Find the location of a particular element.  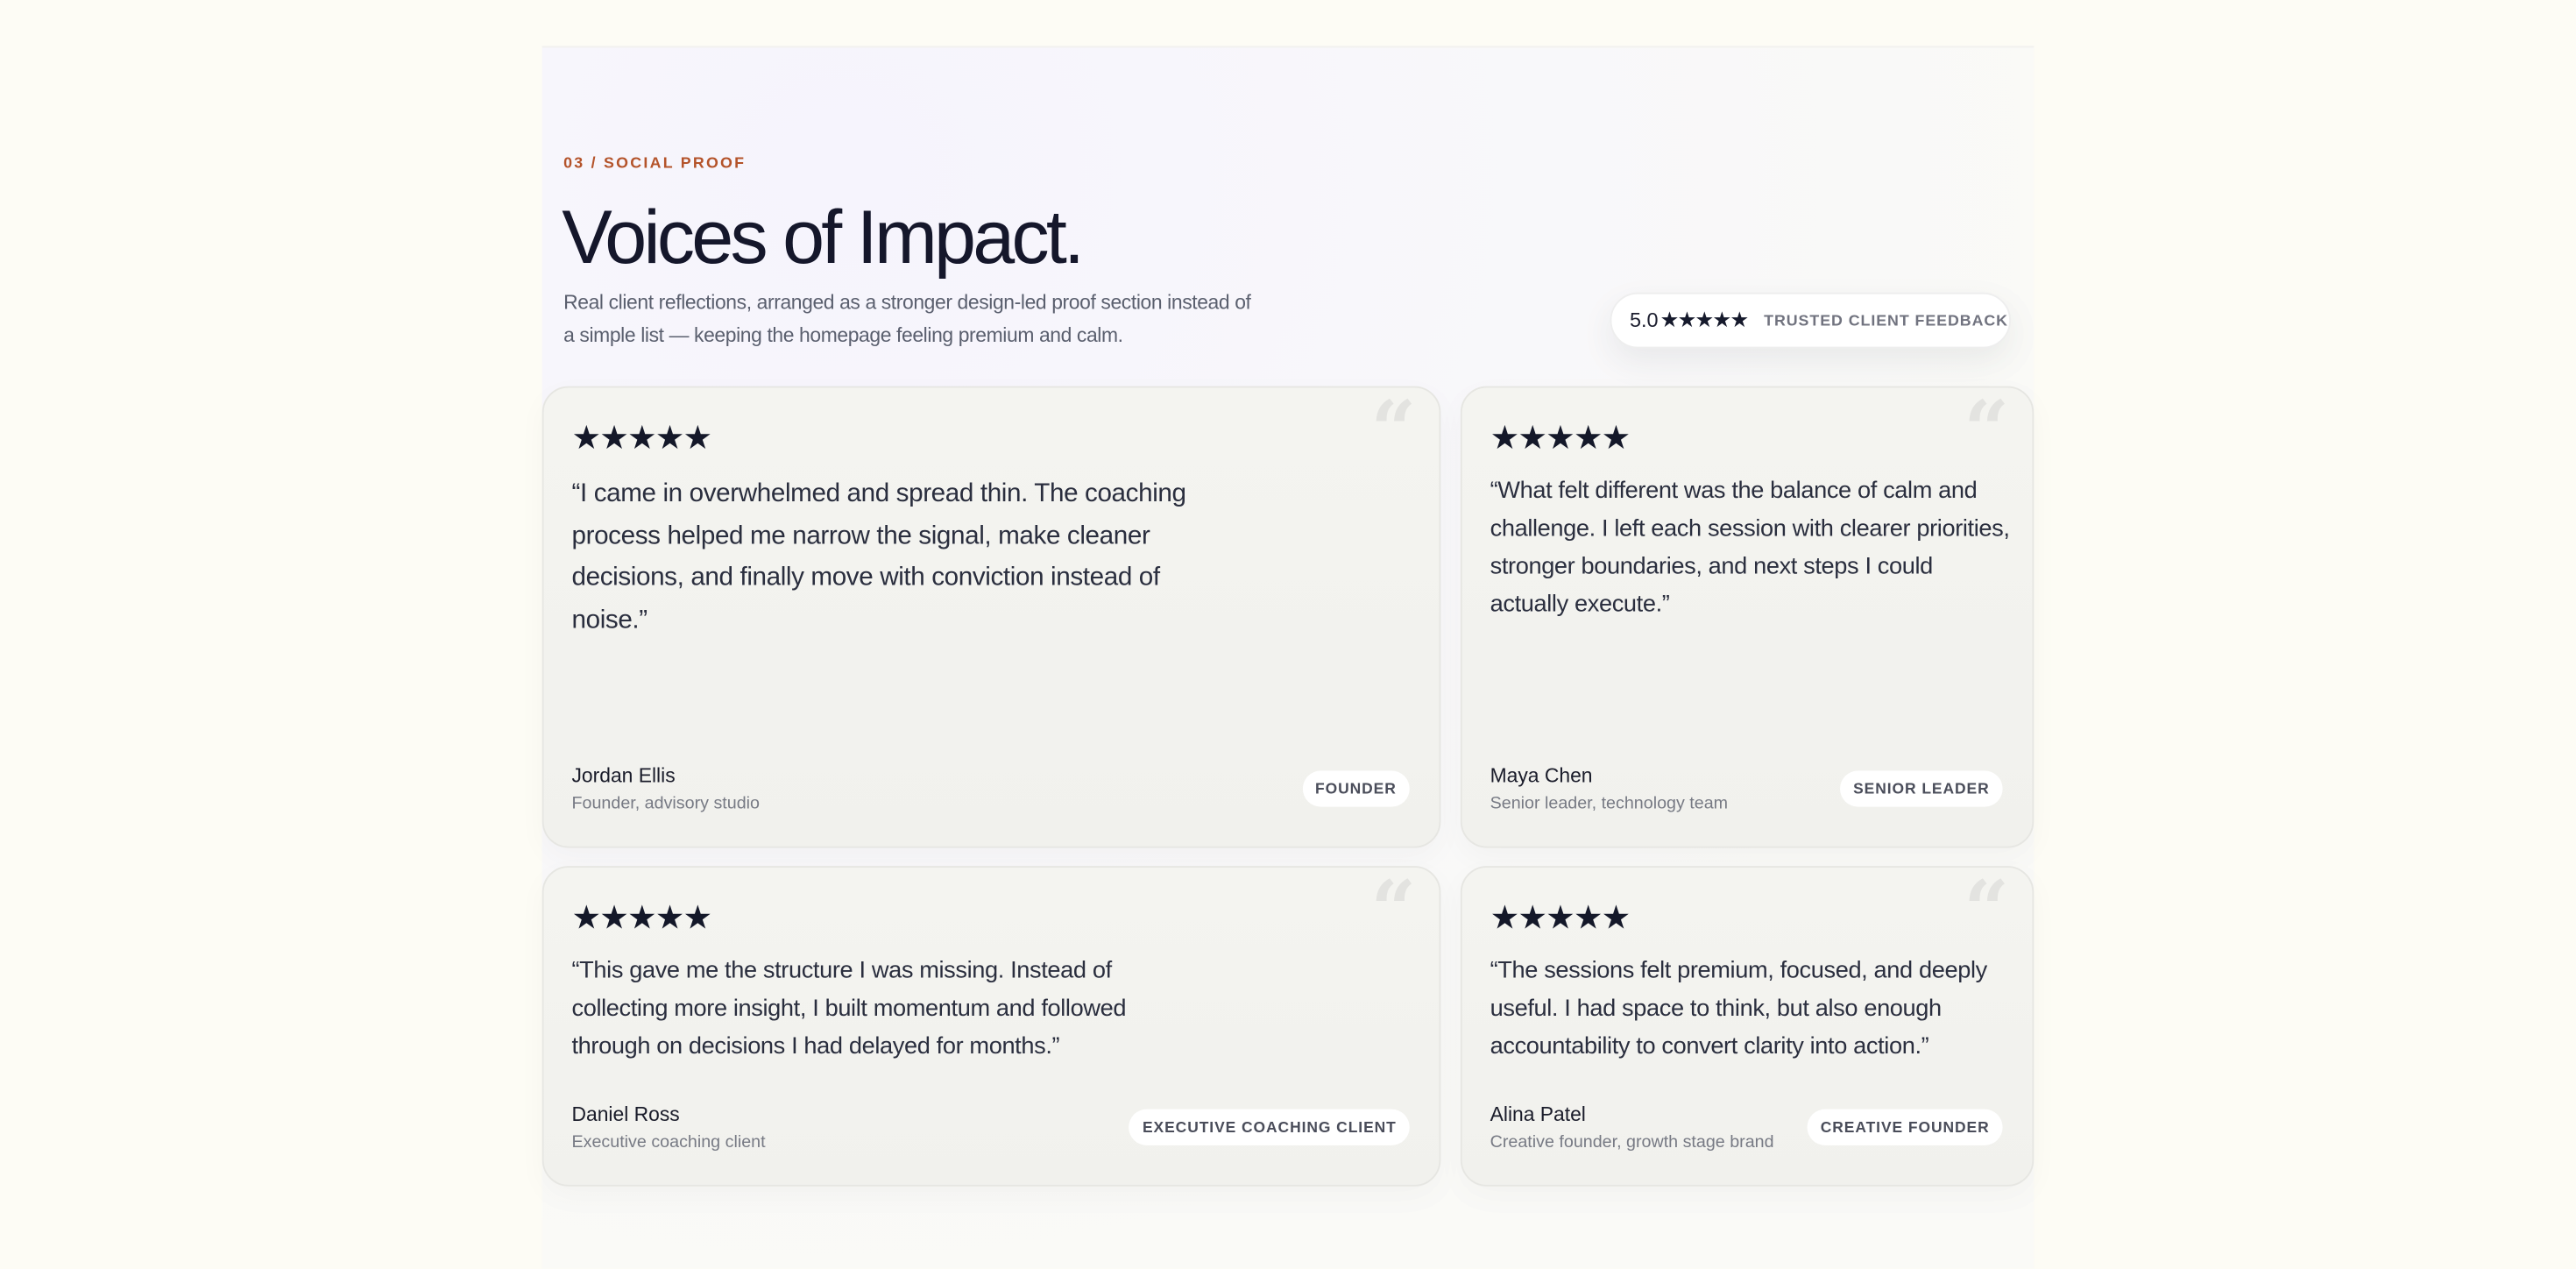

testimonial-role: Senior leader, technology team is located at coordinates (1609, 803).